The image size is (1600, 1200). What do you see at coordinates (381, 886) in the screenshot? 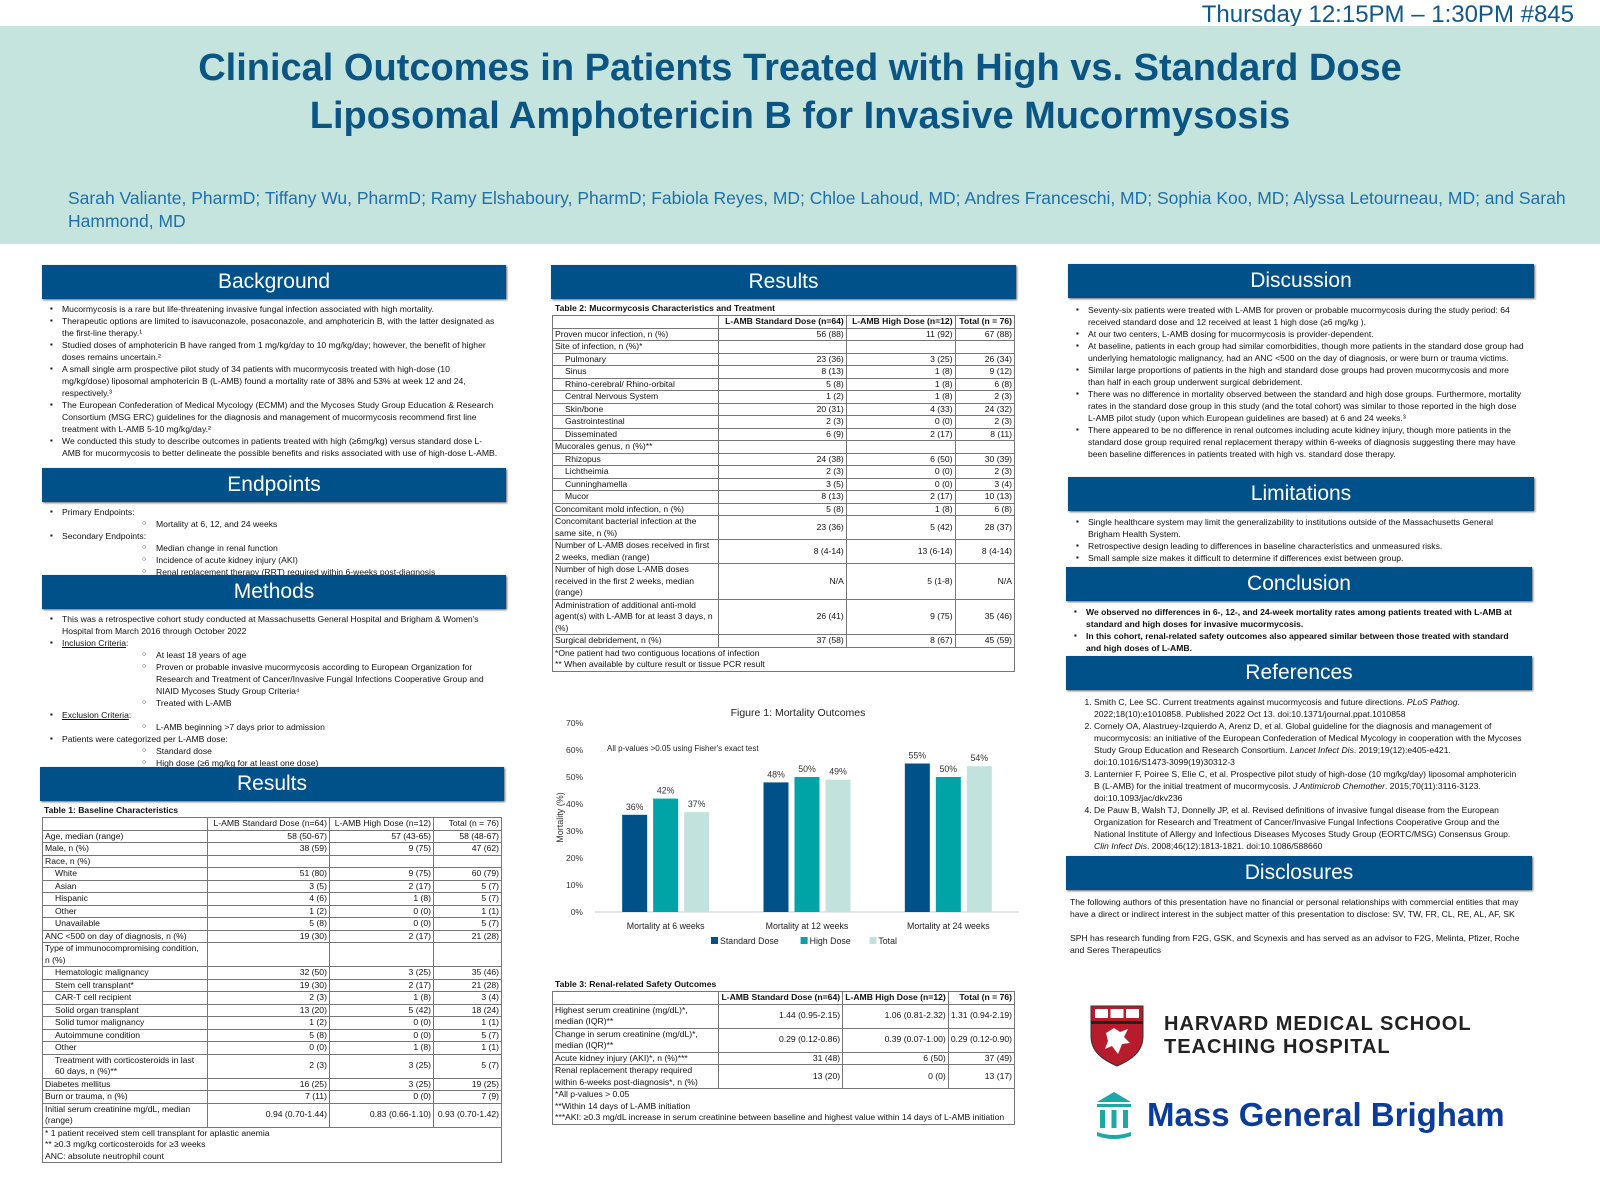
I see `cell-value: 2 (17)` at bounding box center [381, 886].